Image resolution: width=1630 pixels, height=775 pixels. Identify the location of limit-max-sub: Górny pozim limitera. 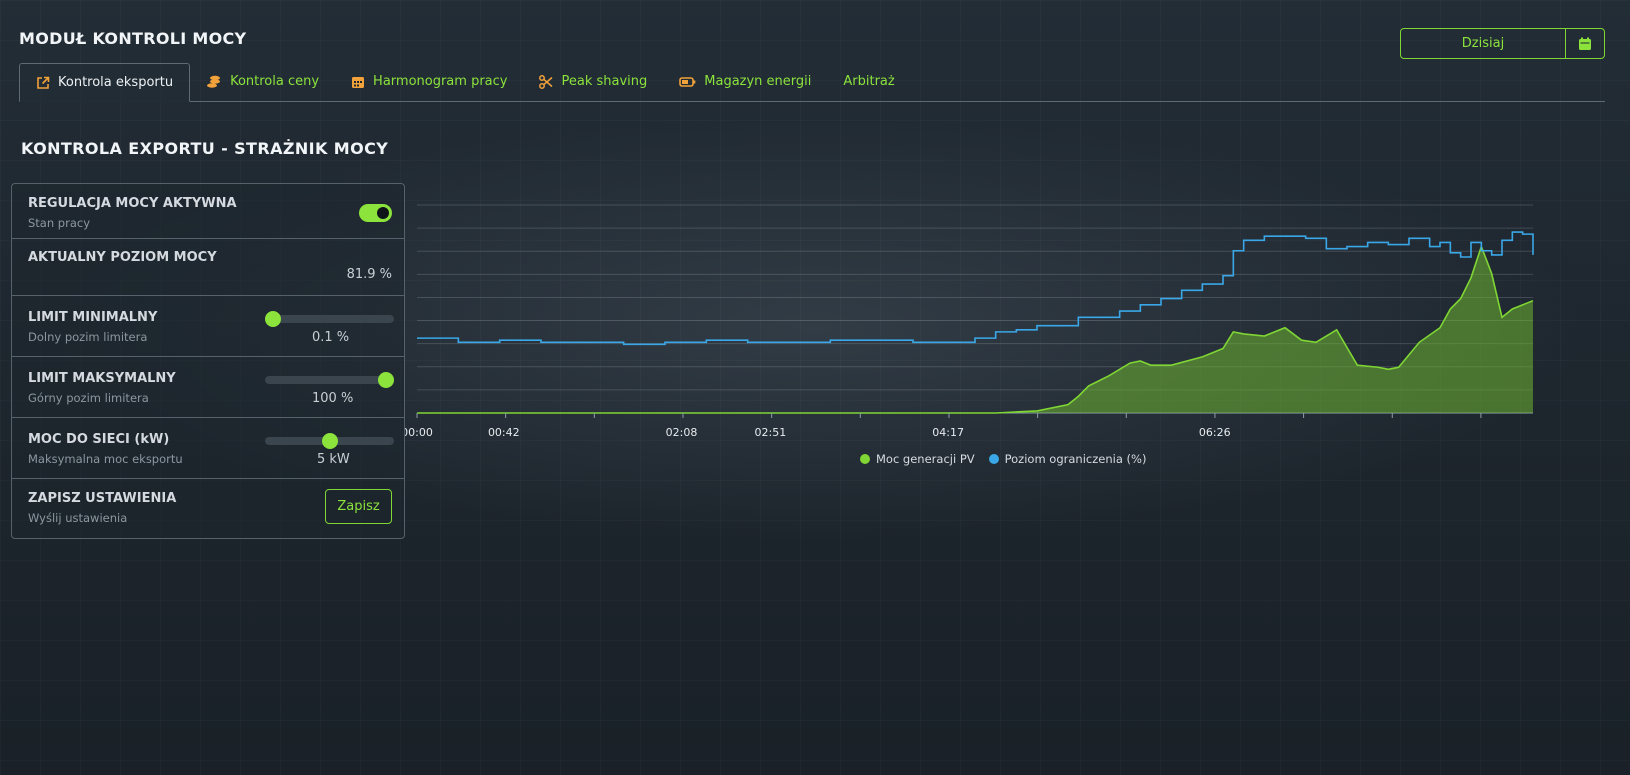
(88, 398).